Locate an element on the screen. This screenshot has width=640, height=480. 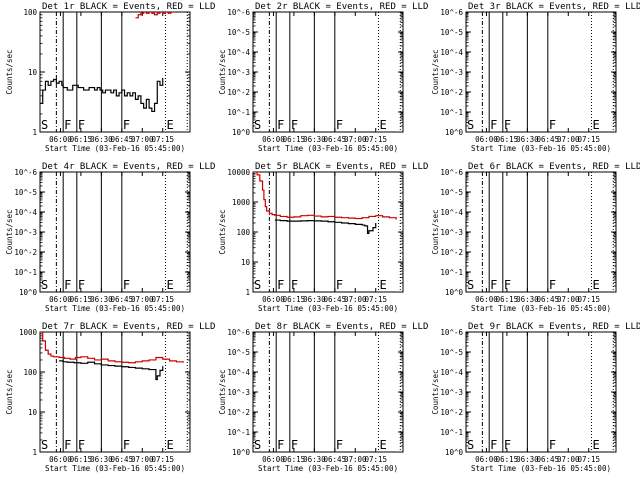
panel-title: Det 7r BLACK = Events, RED = LLD is located at coordinates (128, 327).